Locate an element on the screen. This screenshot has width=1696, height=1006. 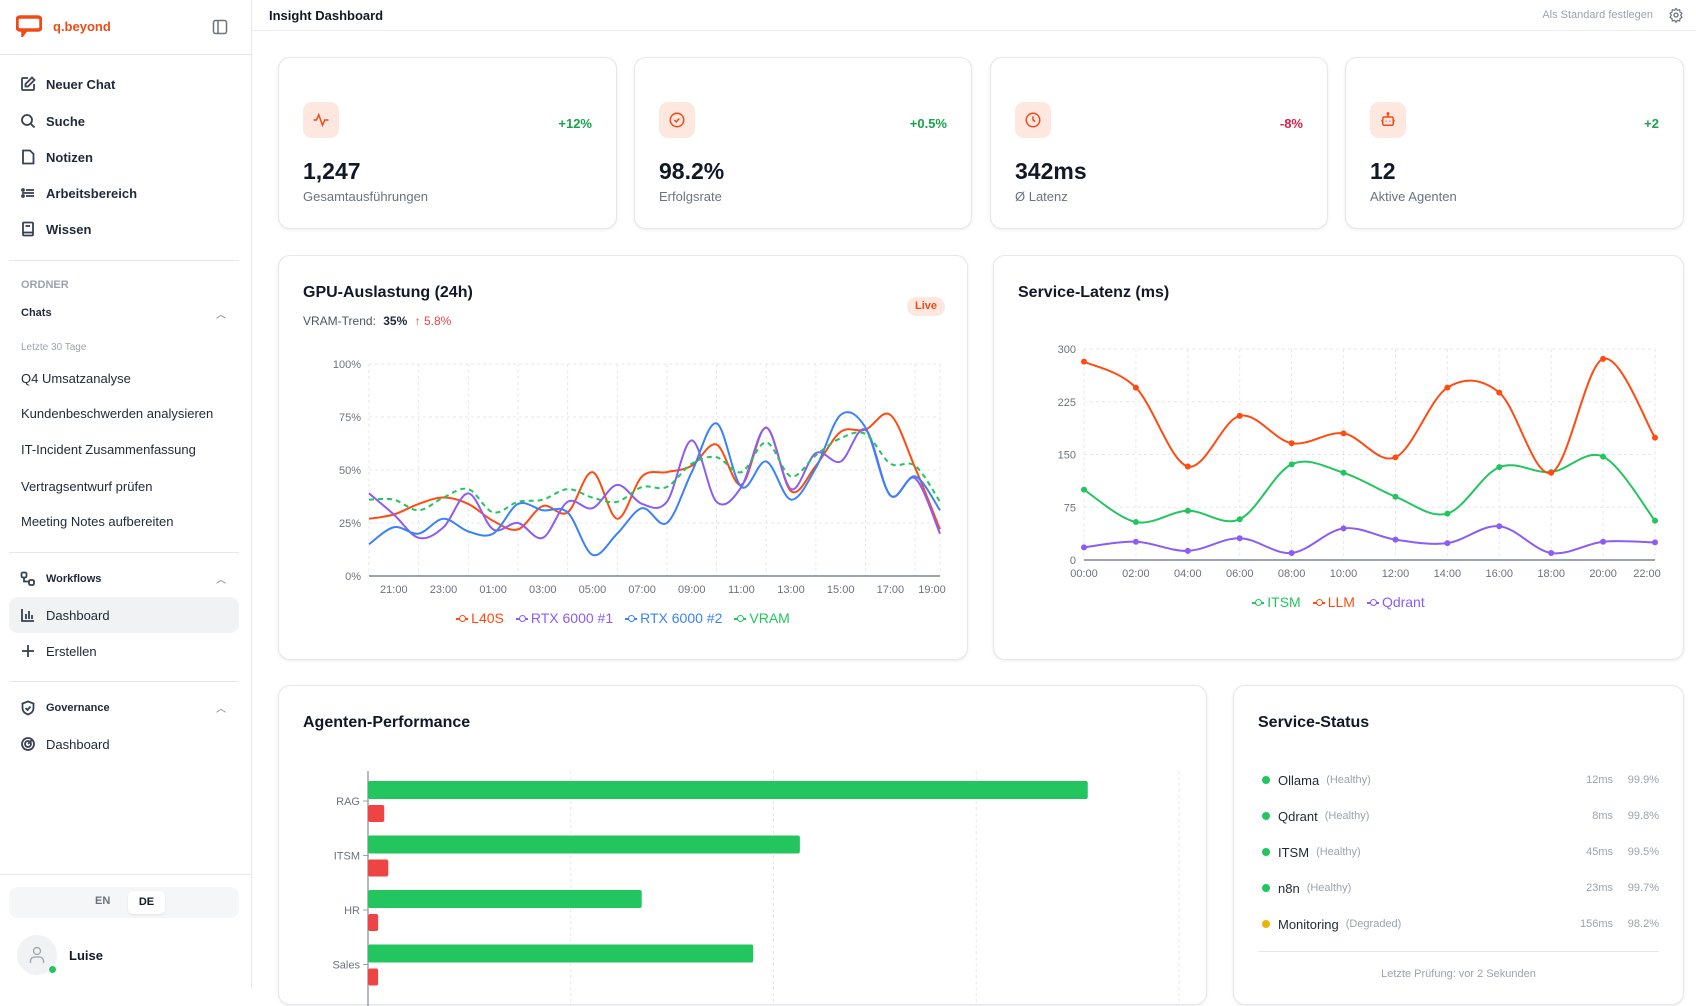
x-tick-label: 13:00 is located at coordinates (791, 590).